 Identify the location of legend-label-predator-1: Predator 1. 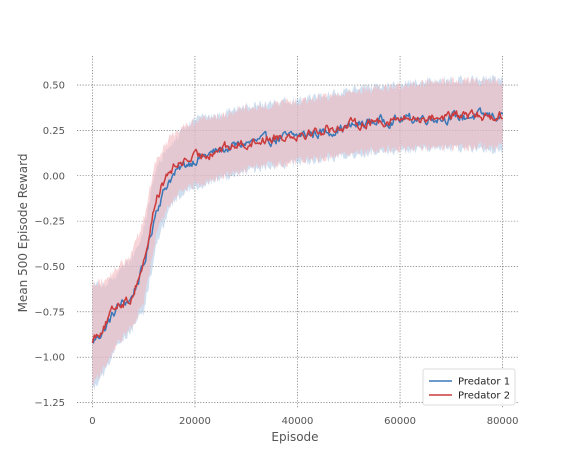
(484, 382).